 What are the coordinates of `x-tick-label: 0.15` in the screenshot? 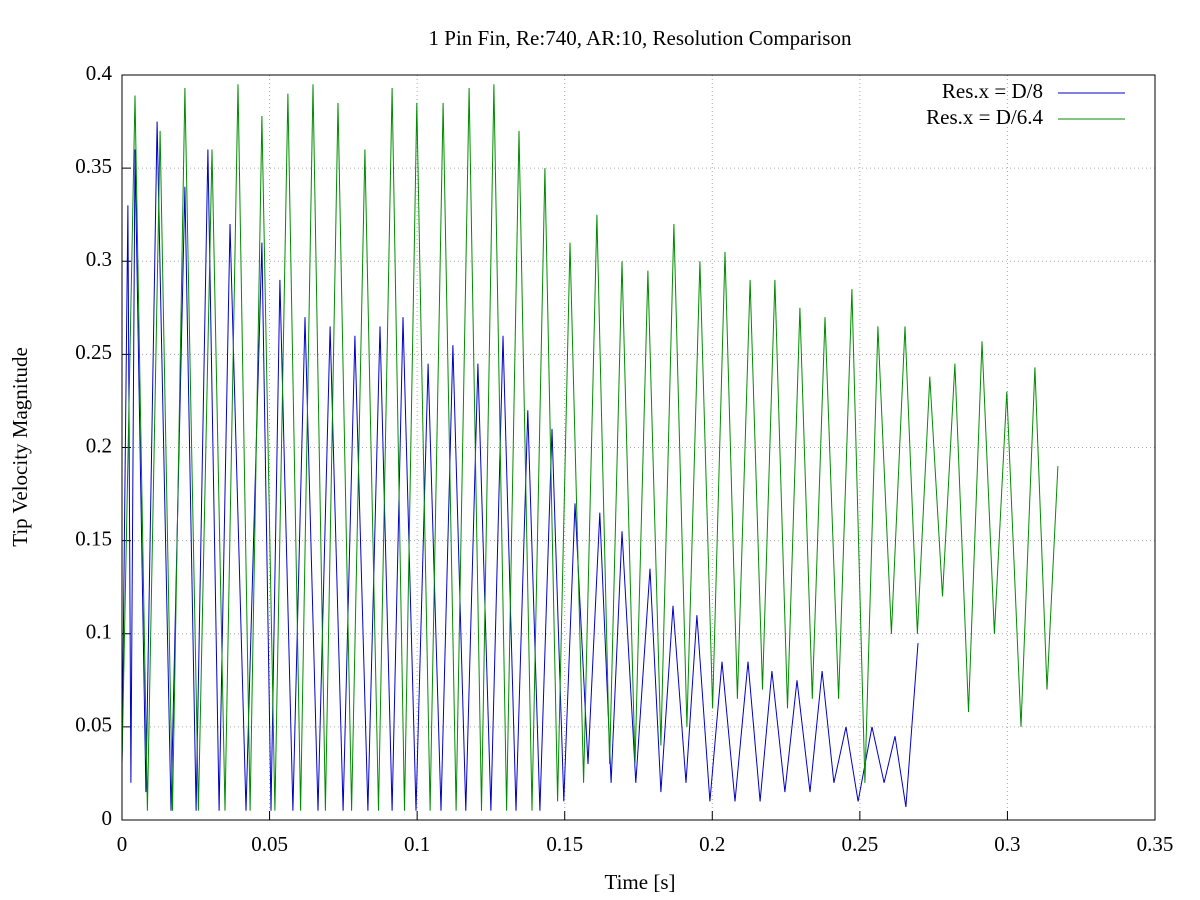 It's located at (564, 844).